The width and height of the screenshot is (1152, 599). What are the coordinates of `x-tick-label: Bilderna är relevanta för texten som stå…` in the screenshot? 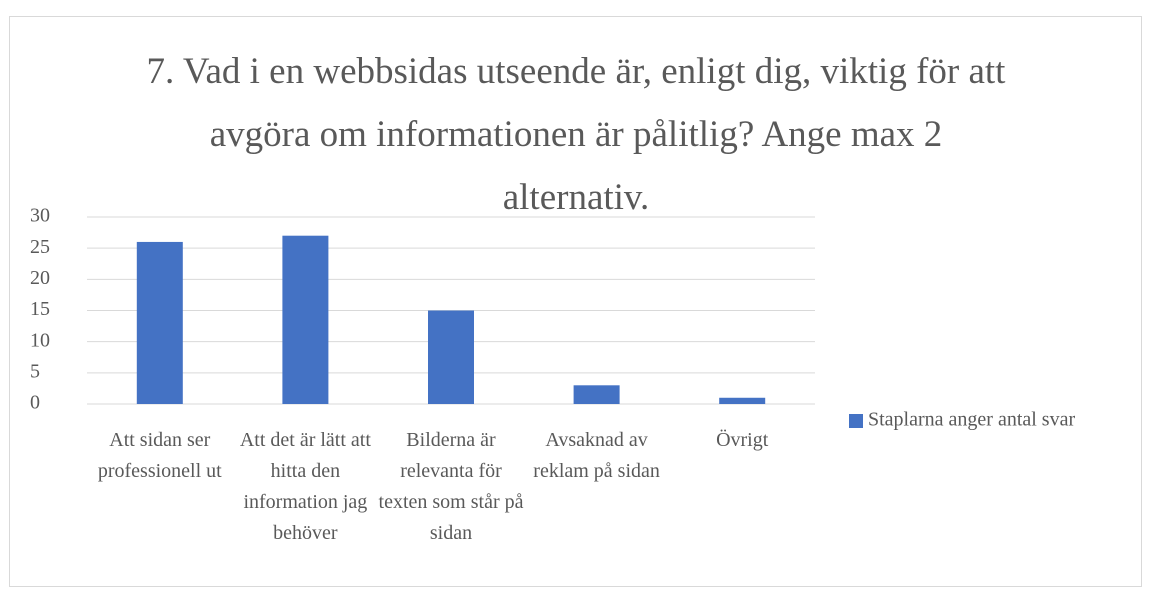 It's located at (451, 486).